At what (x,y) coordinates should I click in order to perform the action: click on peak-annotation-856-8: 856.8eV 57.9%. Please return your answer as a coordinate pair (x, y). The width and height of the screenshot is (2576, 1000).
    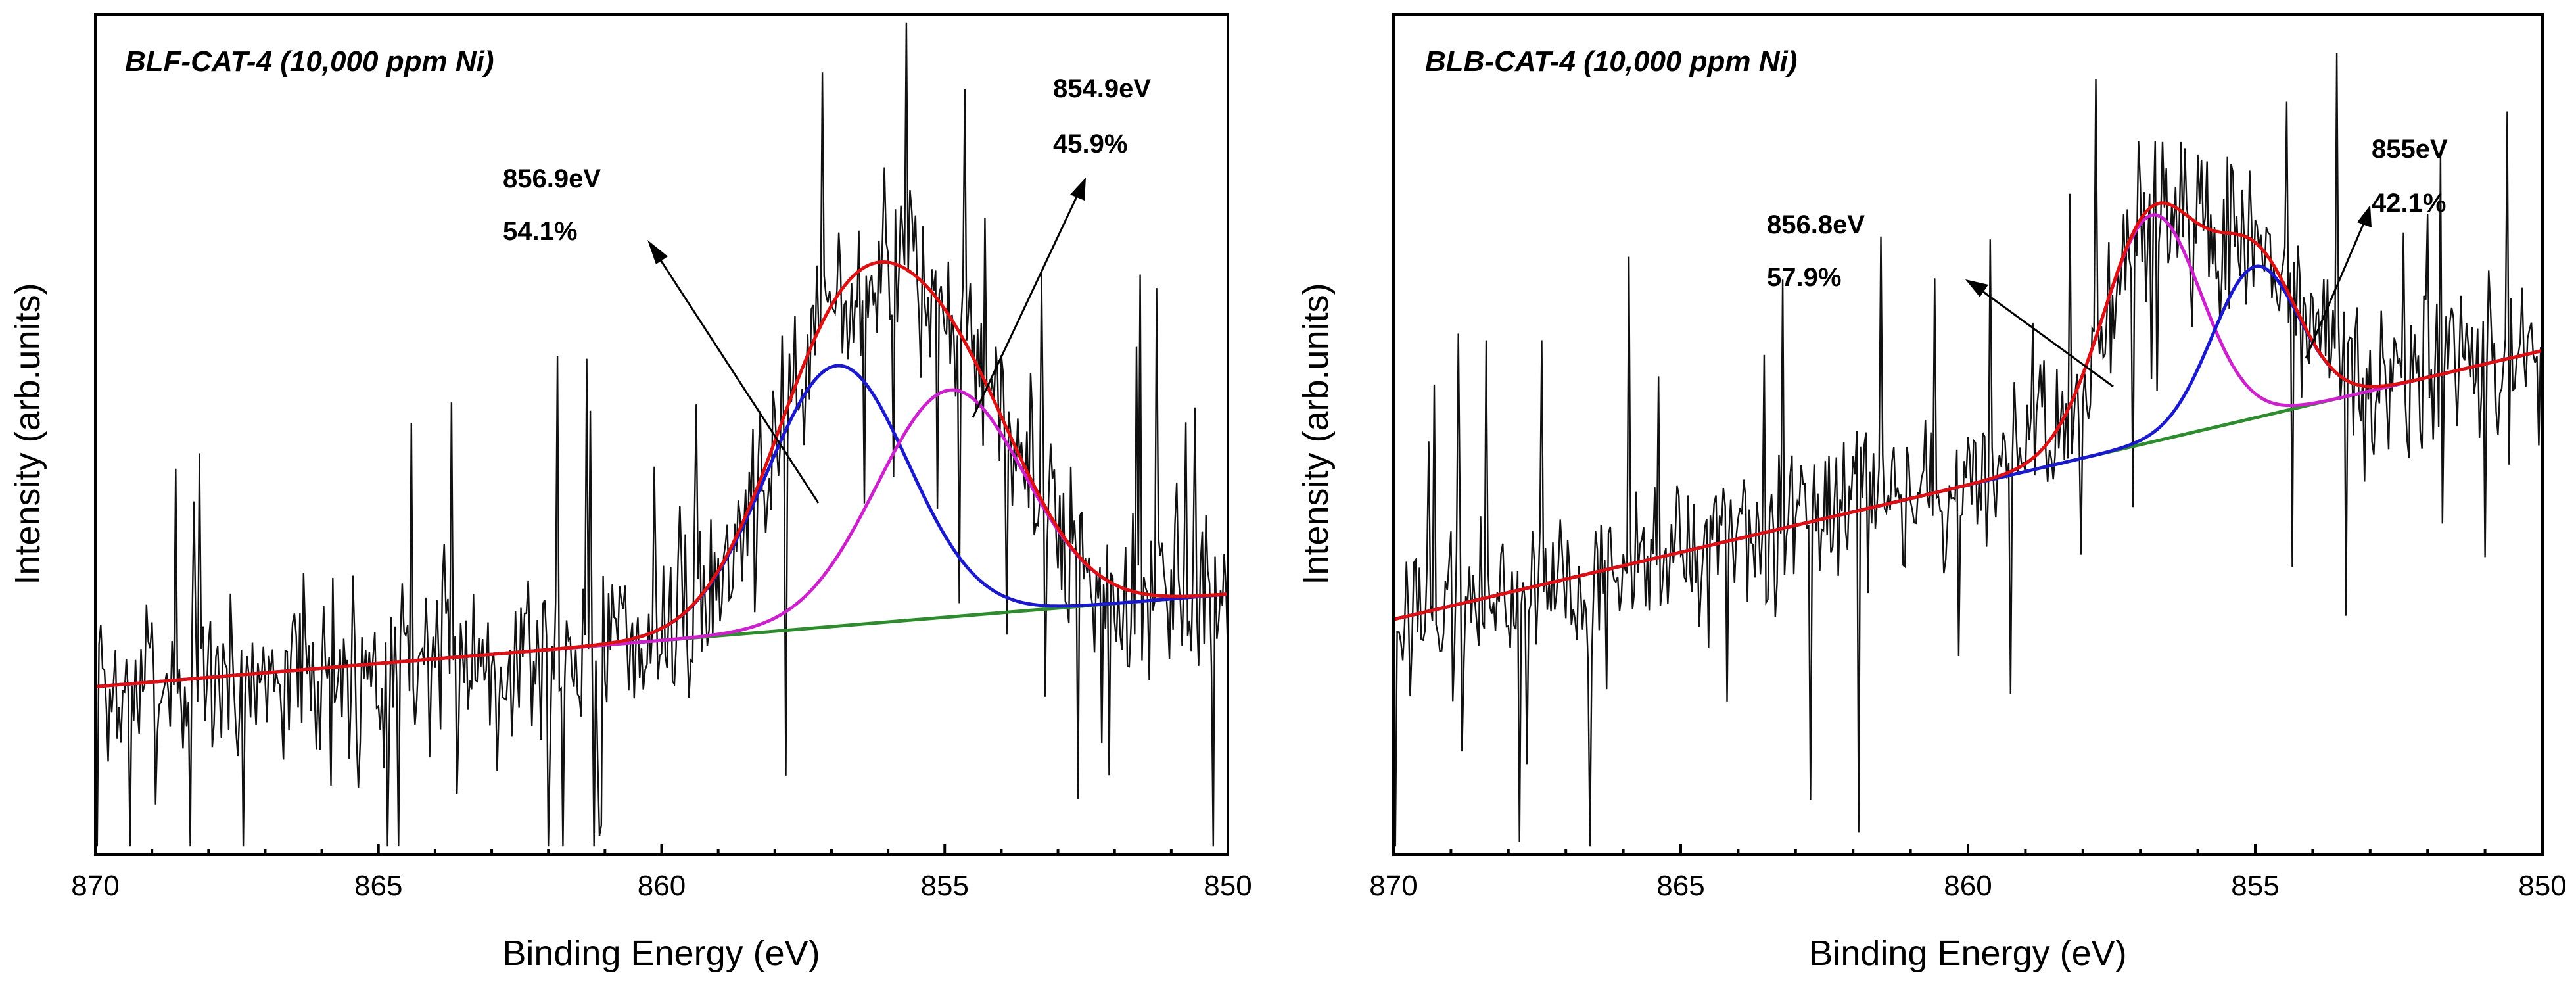
    Looking at the image, I should click on (1940, 299).